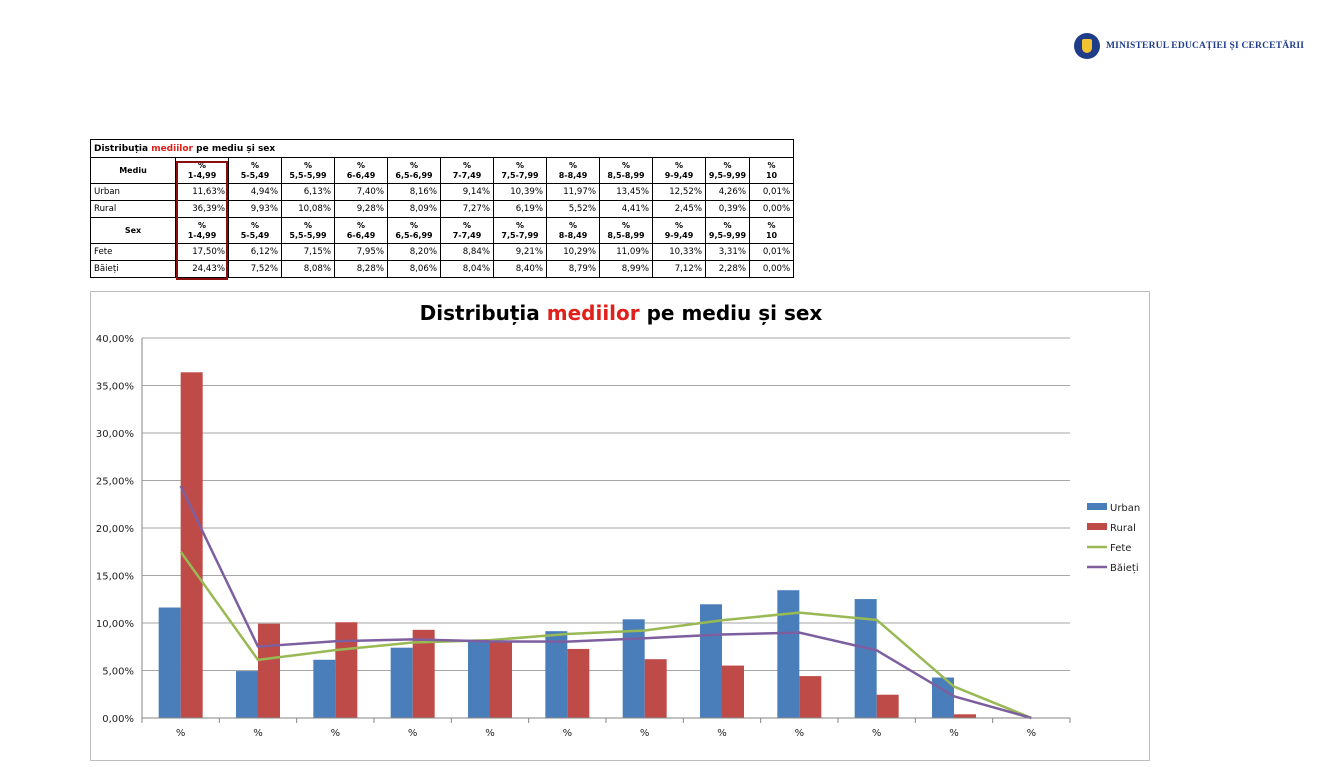  Describe the element at coordinates (308, 269) in the screenshot. I see `table-cell: 8,08%` at that location.